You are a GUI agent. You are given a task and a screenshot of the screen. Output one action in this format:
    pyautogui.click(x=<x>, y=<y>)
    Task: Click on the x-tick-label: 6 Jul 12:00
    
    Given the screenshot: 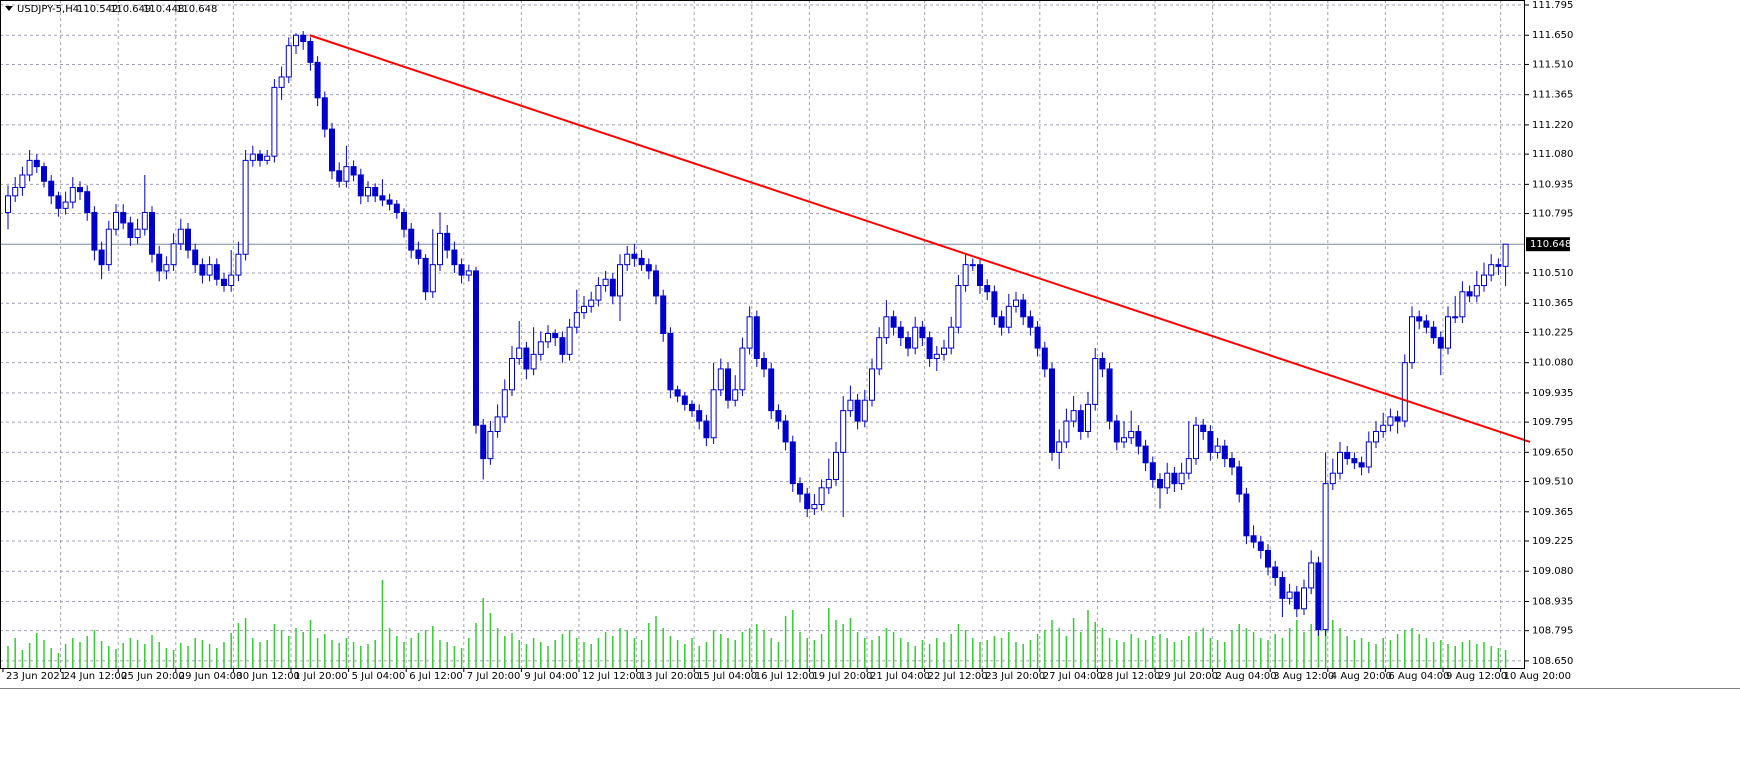 What is the action you would take?
    pyautogui.click(x=436, y=676)
    